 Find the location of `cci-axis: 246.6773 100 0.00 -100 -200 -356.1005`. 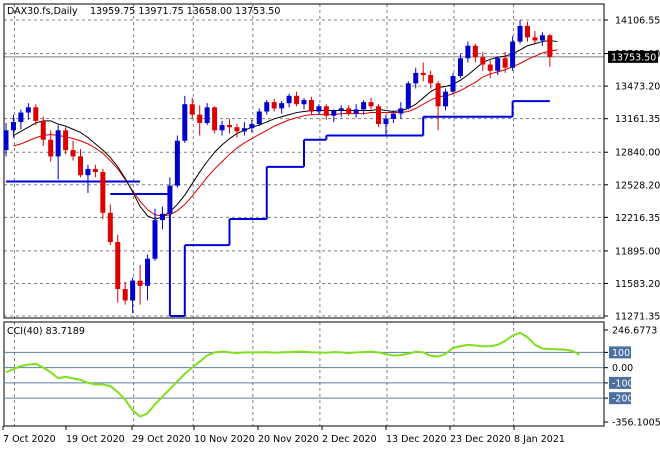

cci-axis: 246.6773 100 0.00 -100 -200 -356.1005 is located at coordinates (632, 377).